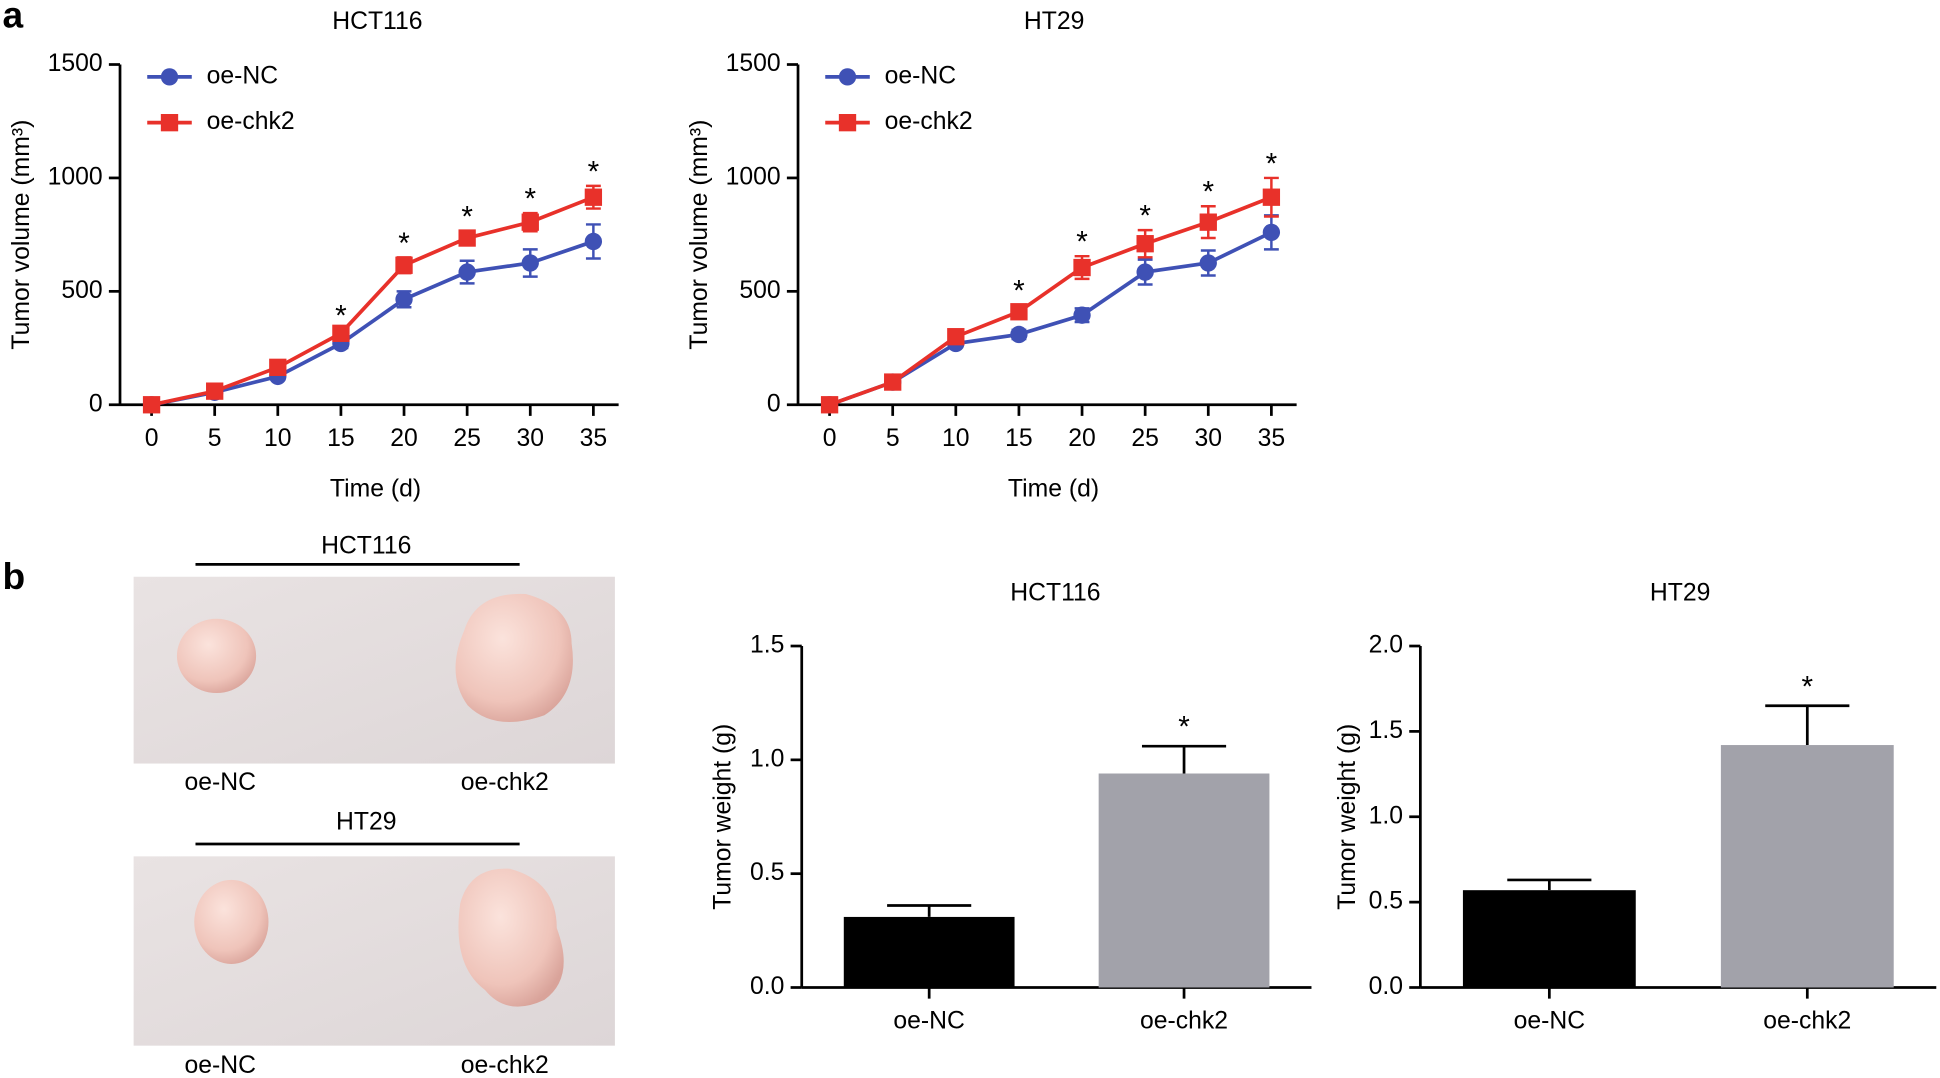  I want to click on x-tick-label: 10, so click(278, 438).